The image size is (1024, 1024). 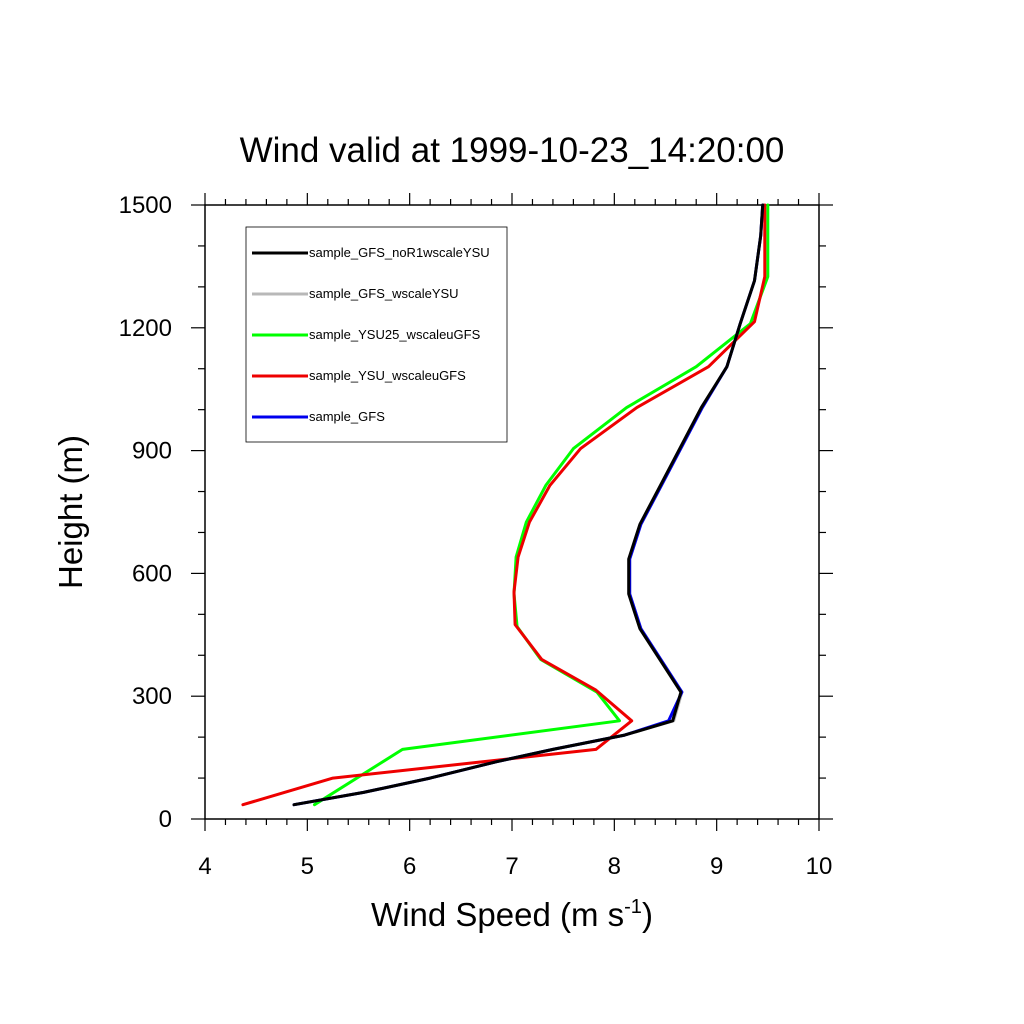 What do you see at coordinates (511, 866) in the screenshot?
I see `x-tick-label: 7` at bounding box center [511, 866].